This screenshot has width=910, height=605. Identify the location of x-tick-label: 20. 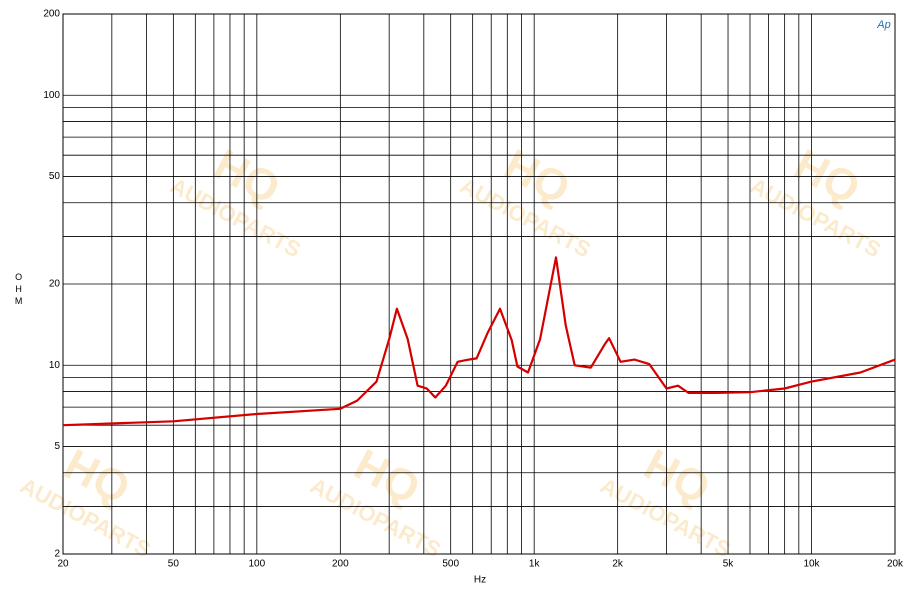
(63, 564).